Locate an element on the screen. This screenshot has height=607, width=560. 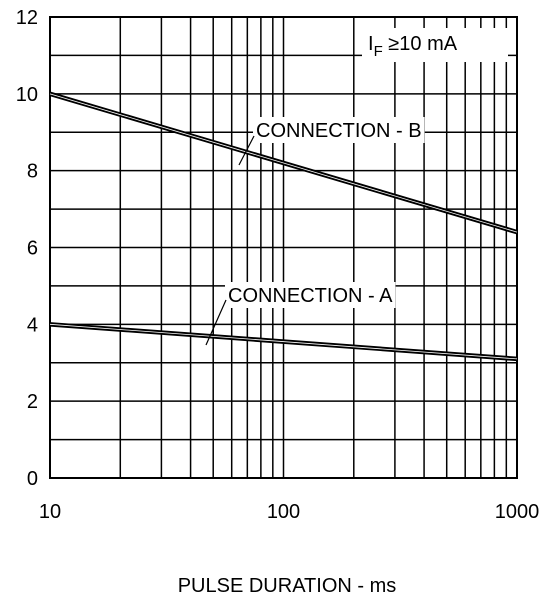
condition-main: I is located at coordinates (371, 44).